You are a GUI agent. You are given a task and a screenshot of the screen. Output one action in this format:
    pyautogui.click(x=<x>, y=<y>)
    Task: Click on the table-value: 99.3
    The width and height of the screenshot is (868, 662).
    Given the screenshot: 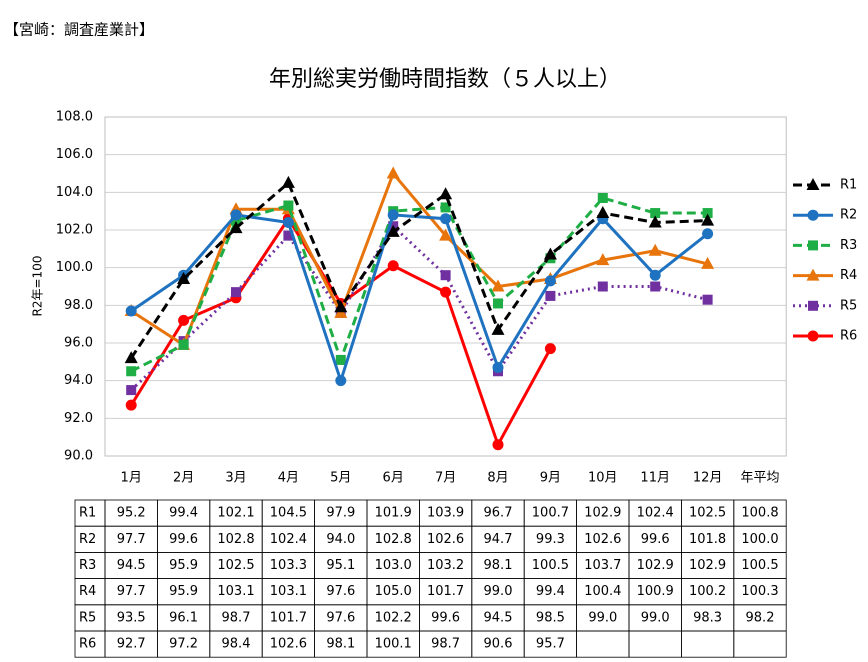 What is the action you would take?
    pyautogui.click(x=550, y=539)
    